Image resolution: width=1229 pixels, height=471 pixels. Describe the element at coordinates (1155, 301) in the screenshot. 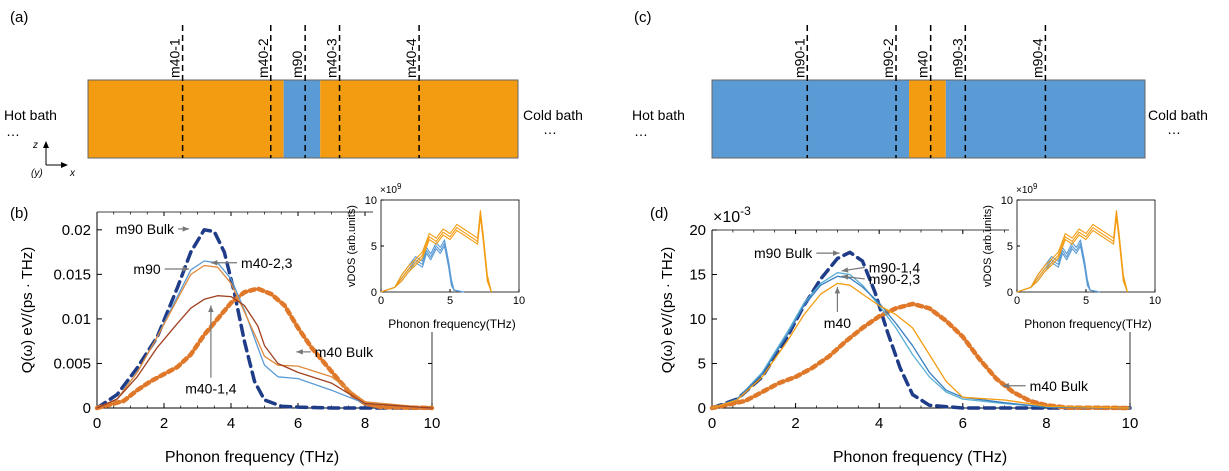

I see `inset-d-x-tick-label: 10` at that location.